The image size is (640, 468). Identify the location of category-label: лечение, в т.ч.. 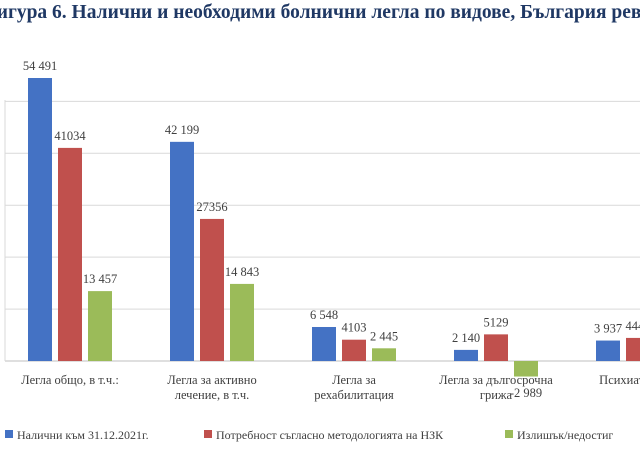
(212, 395).